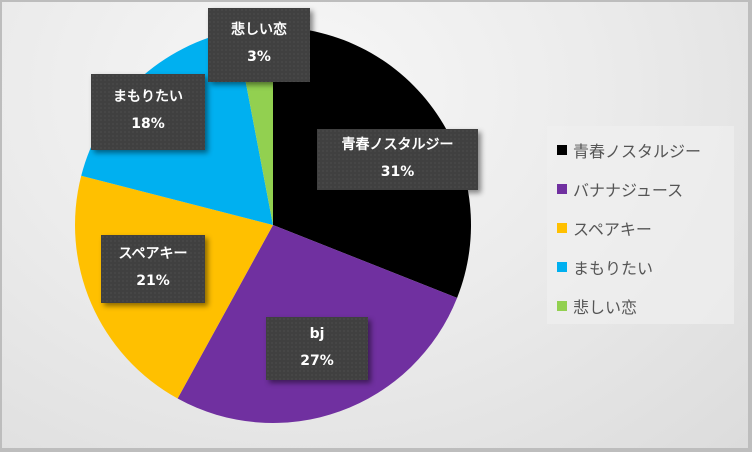  What do you see at coordinates (317, 334) in the screenshot?
I see `label-name: bj` at bounding box center [317, 334].